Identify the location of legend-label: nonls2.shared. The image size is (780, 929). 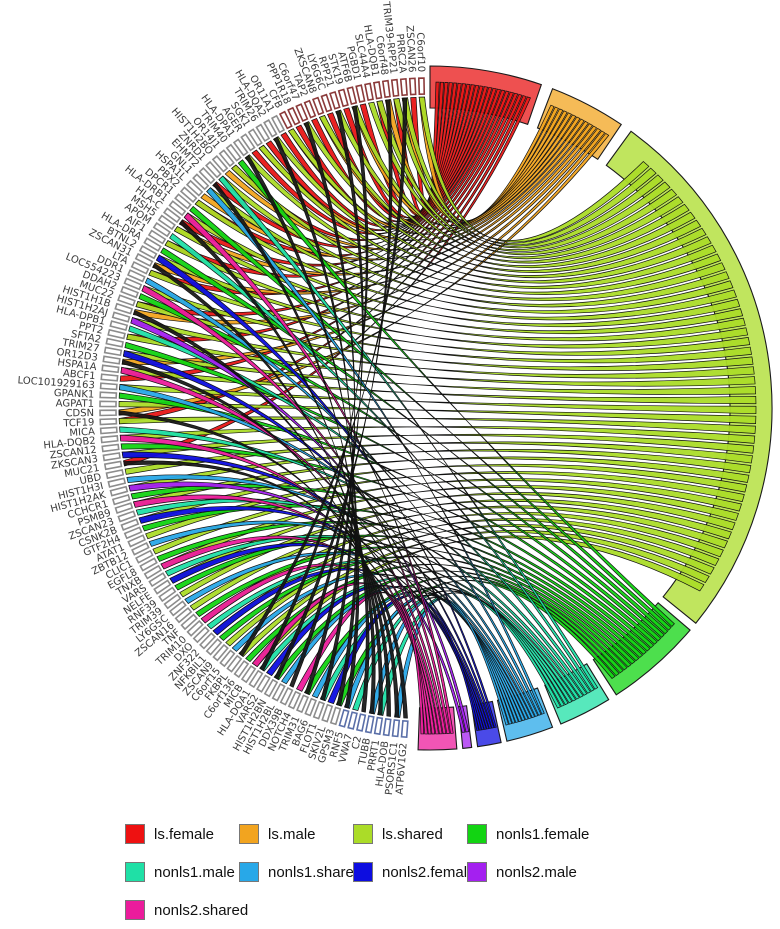
(201, 910).